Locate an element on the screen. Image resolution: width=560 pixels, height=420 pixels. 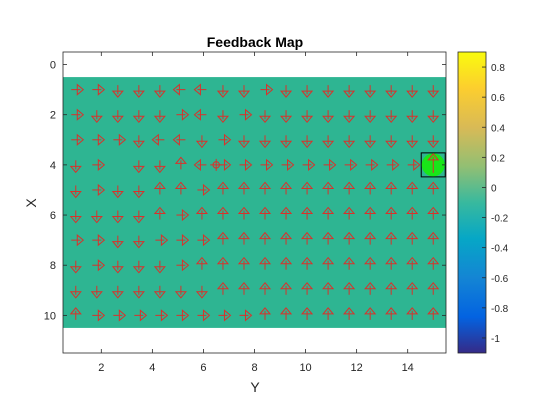
x-tick-label: 14 is located at coordinates (408, 368).